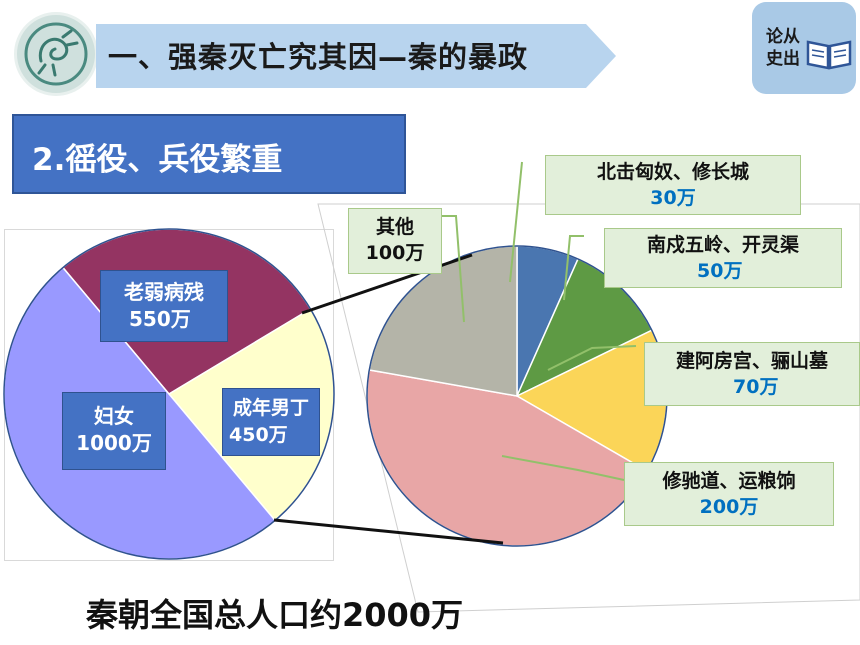  What do you see at coordinates (271, 422) in the screenshot?
I see `slice-label-men: 成年男丁 450万` at bounding box center [271, 422].